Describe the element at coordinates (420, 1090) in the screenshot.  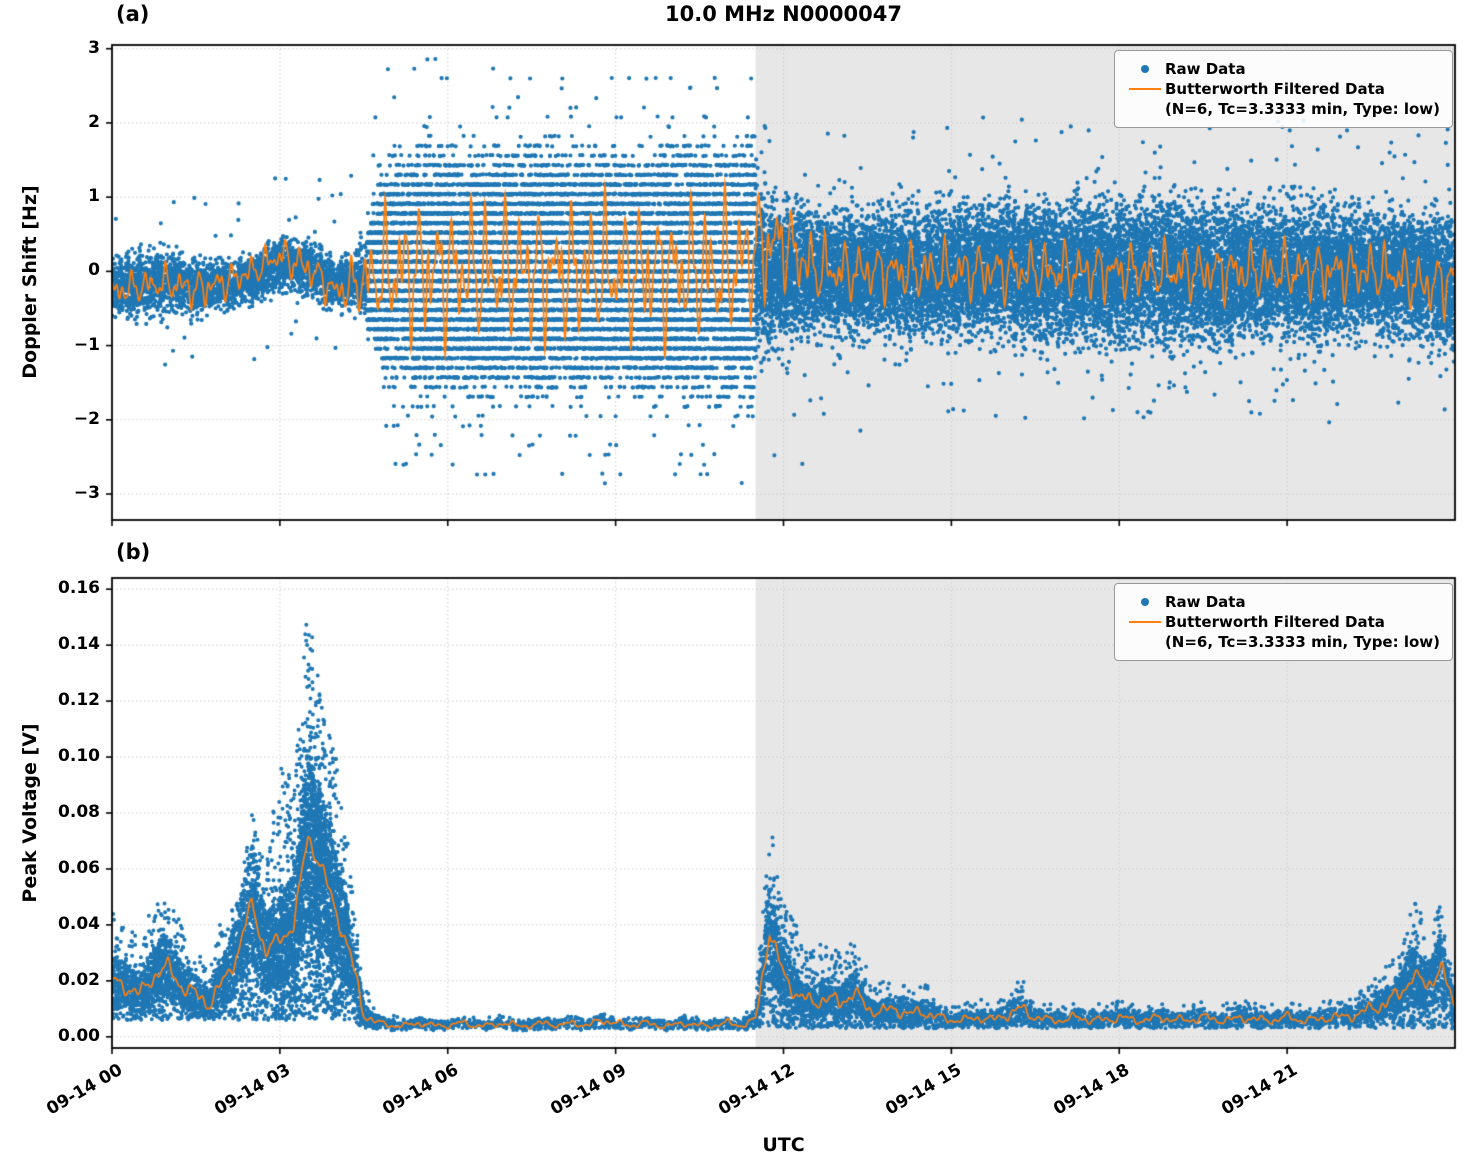
I see `x-tick-label: 09-14 06` at that location.